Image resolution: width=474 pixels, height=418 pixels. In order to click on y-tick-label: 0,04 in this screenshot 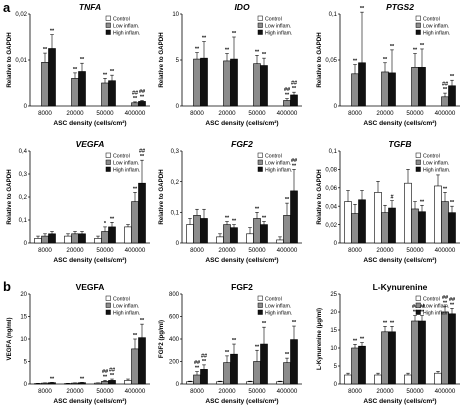, I will do `click(331, 207)`.